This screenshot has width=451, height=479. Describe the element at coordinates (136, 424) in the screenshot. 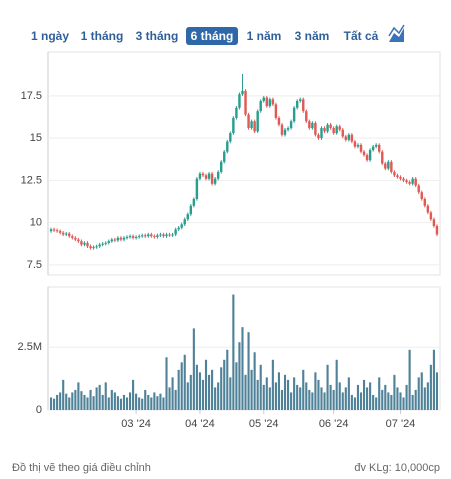

I see `x-tick-label: 03 '24` at that location.